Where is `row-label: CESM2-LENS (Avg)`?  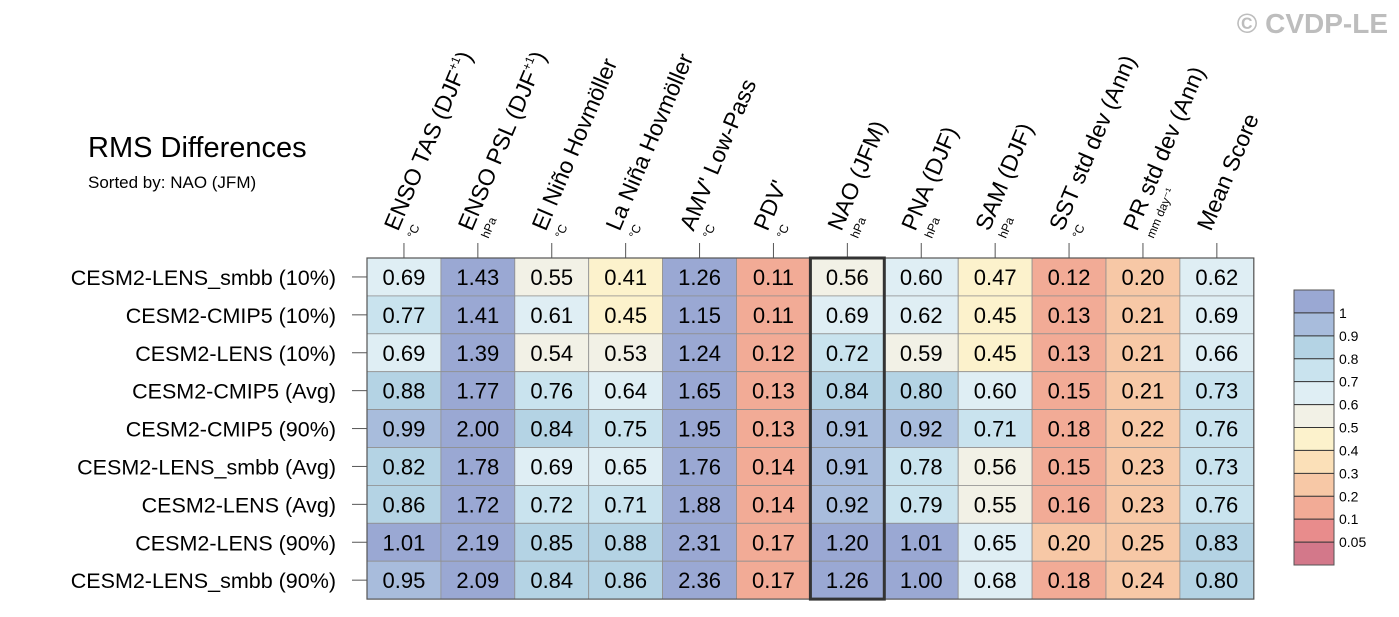
row-label: CESM2-LENS (Avg) is located at coordinates (239, 505).